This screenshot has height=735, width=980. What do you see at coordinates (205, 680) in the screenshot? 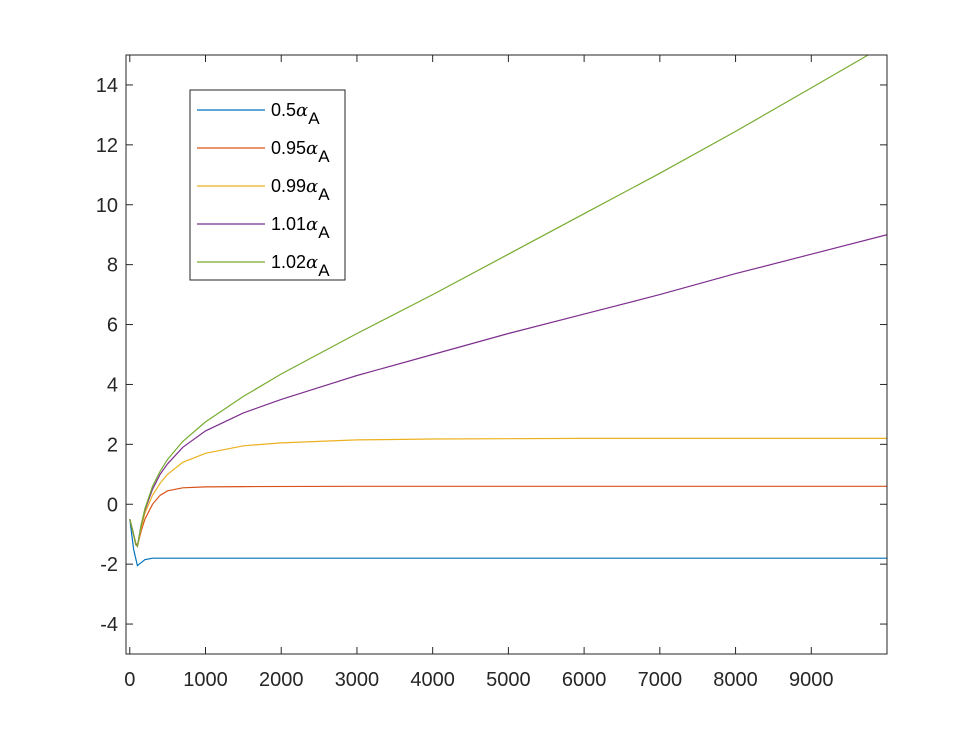
I see `x-tick-label: 1000` at bounding box center [205, 680].